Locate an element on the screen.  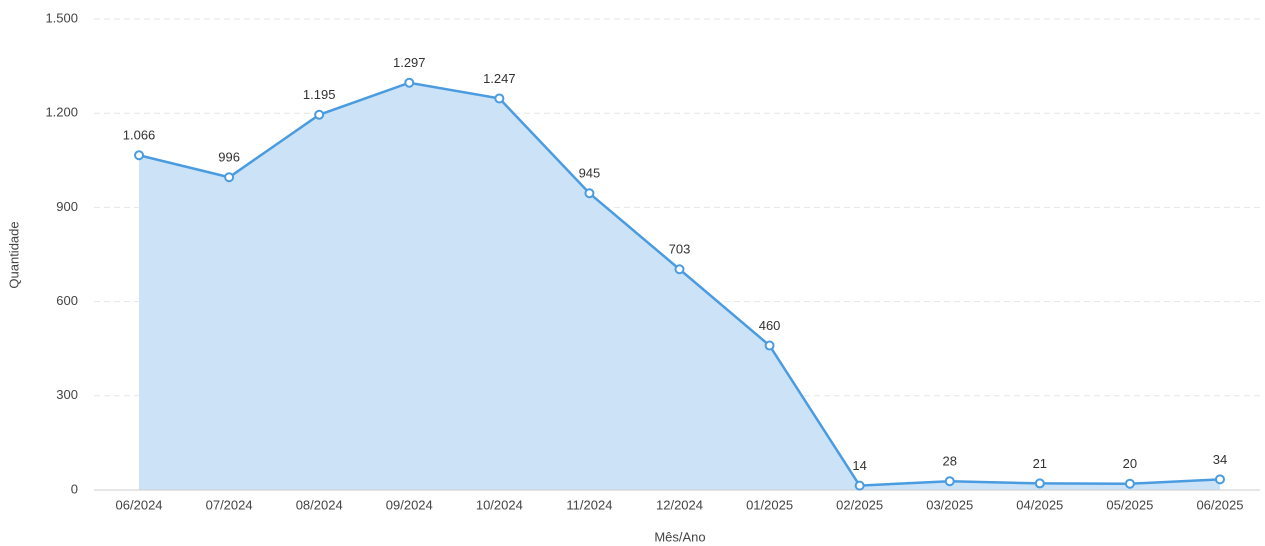
y-axis-title: Quantidade is located at coordinates (13, 254).